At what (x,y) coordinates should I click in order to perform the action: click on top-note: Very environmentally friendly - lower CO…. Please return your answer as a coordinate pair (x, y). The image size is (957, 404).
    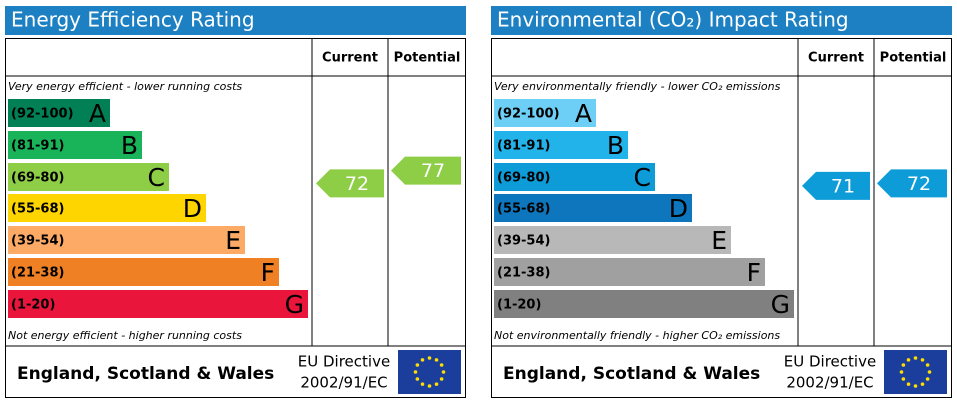
    Looking at the image, I should click on (637, 86).